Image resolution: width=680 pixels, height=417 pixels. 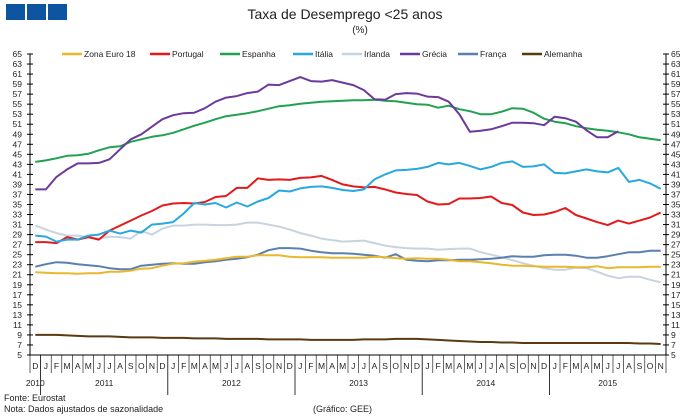 What do you see at coordinates (675, 295) in the screenshot?
I see `y-tick-label: 17` at bounding box center [675, 295].